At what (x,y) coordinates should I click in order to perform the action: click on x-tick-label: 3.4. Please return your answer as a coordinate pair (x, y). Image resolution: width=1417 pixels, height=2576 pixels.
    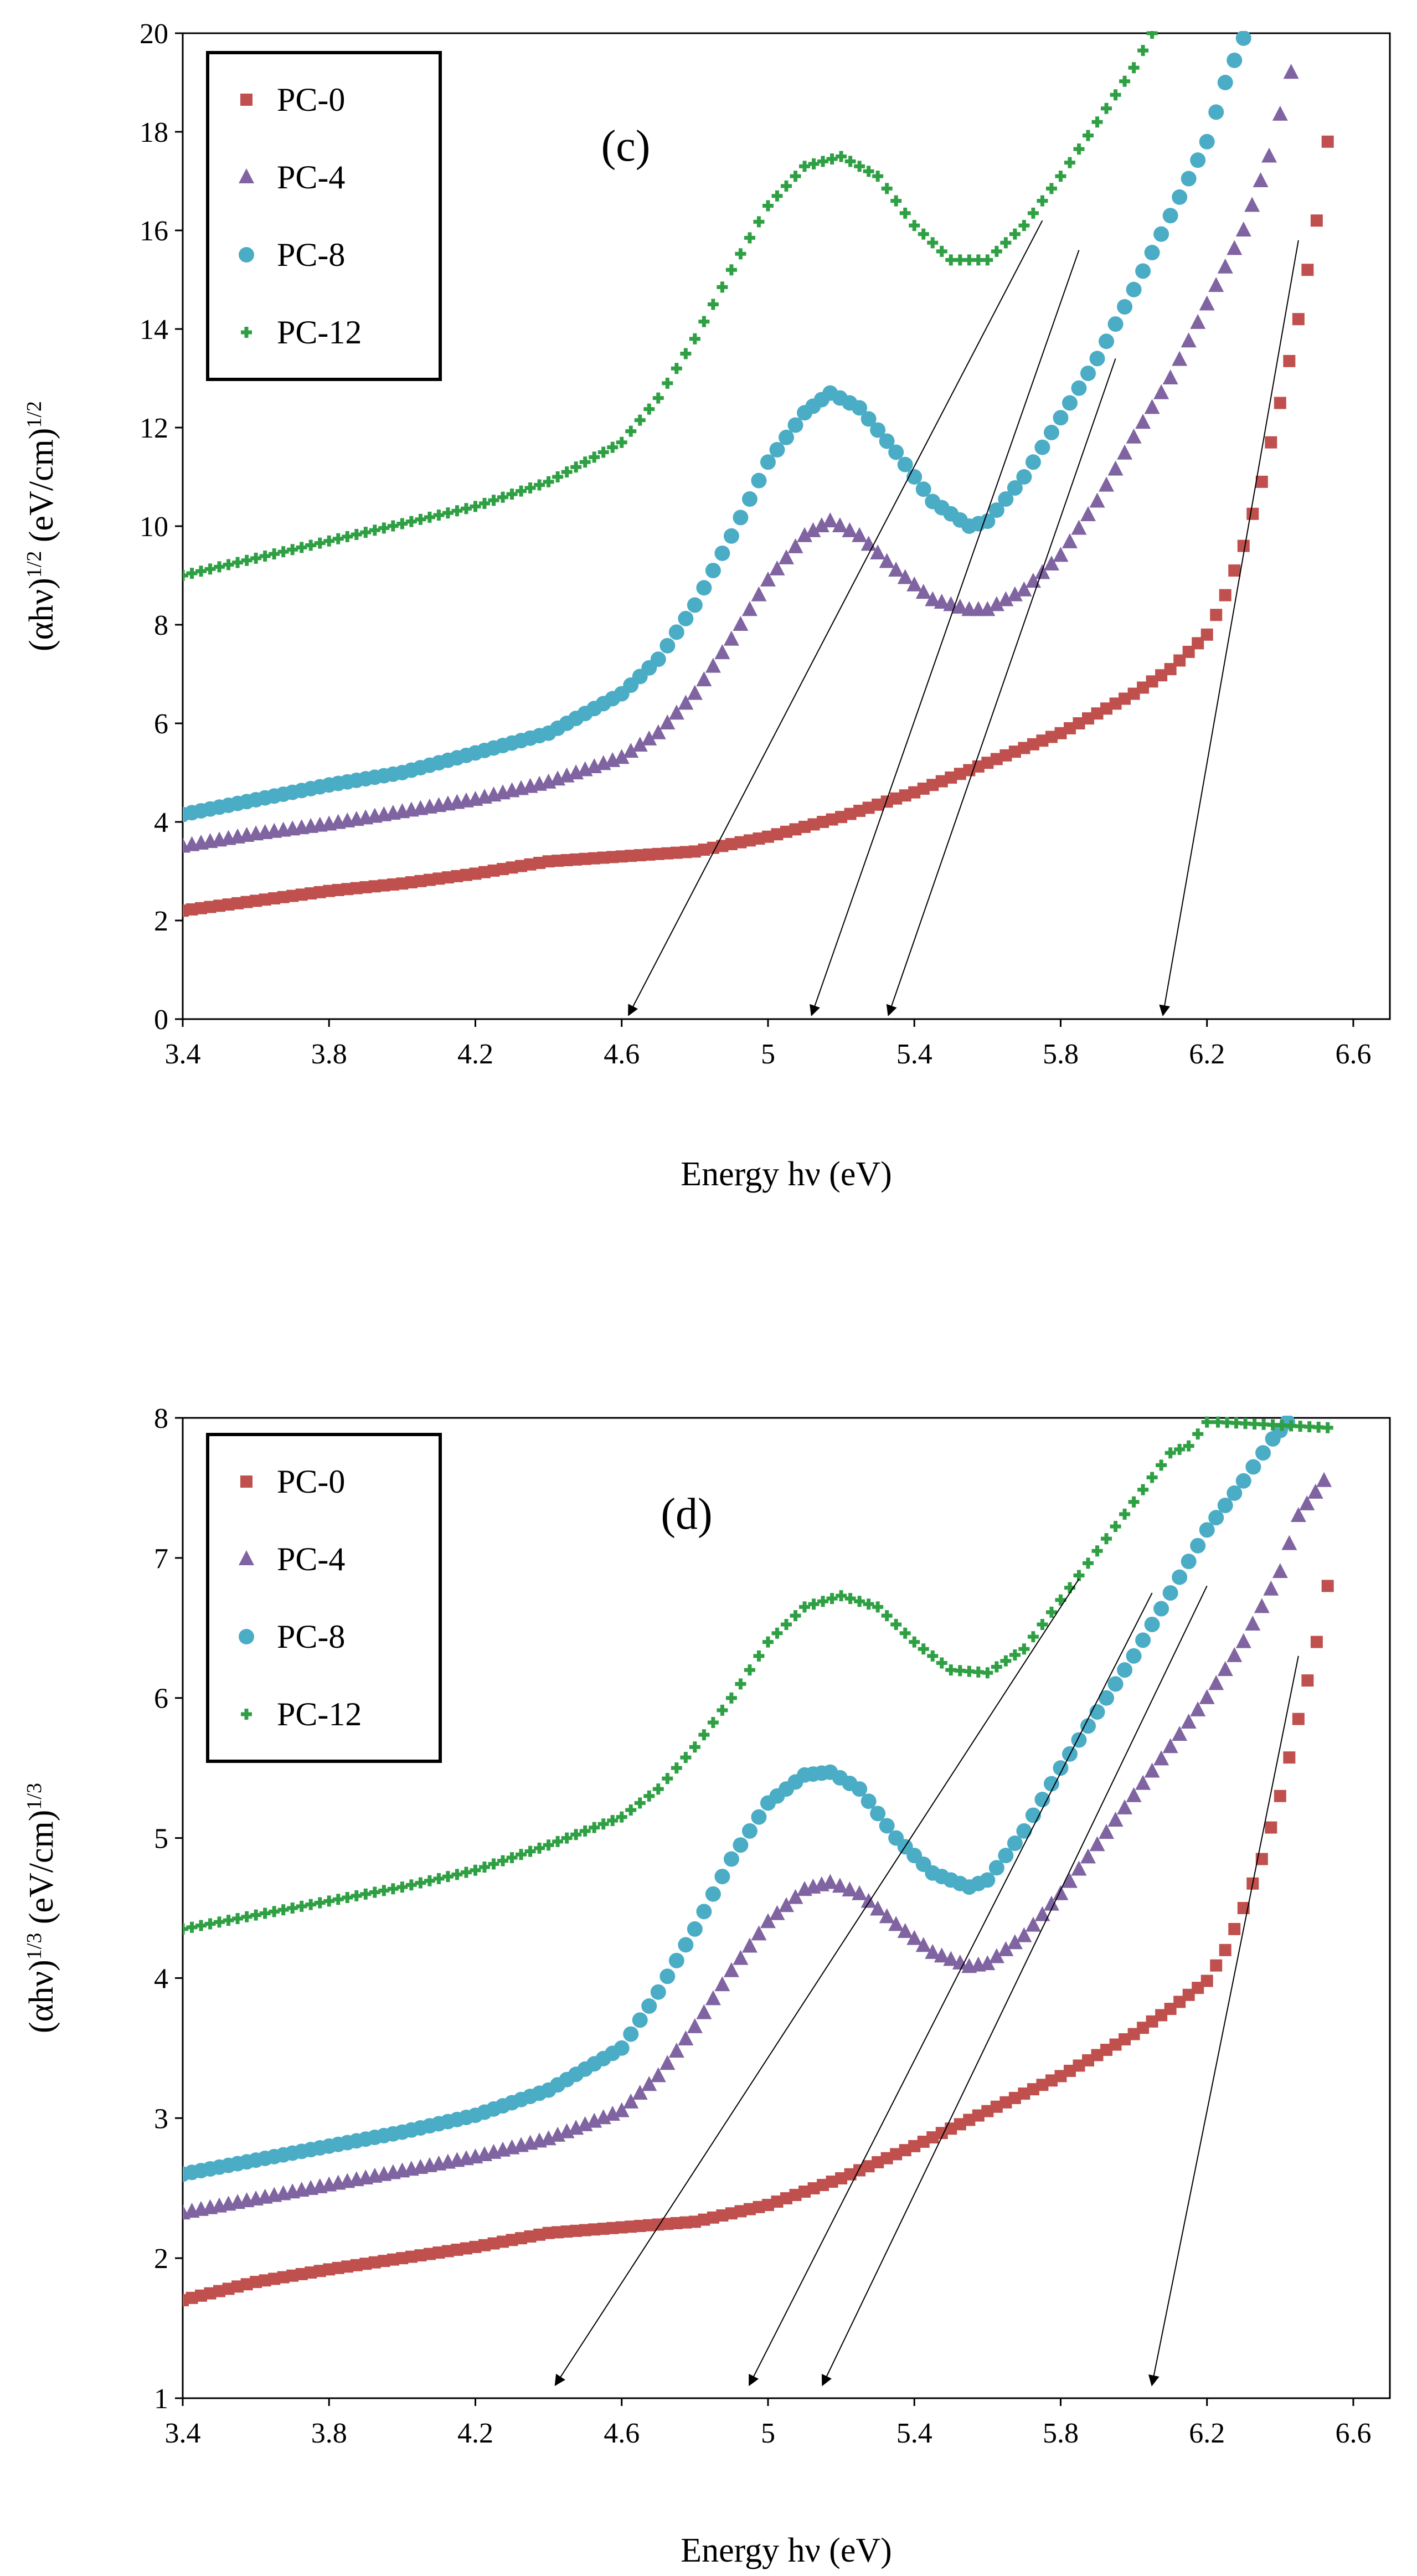
    Looking at the image, I should click on (183, 2433).